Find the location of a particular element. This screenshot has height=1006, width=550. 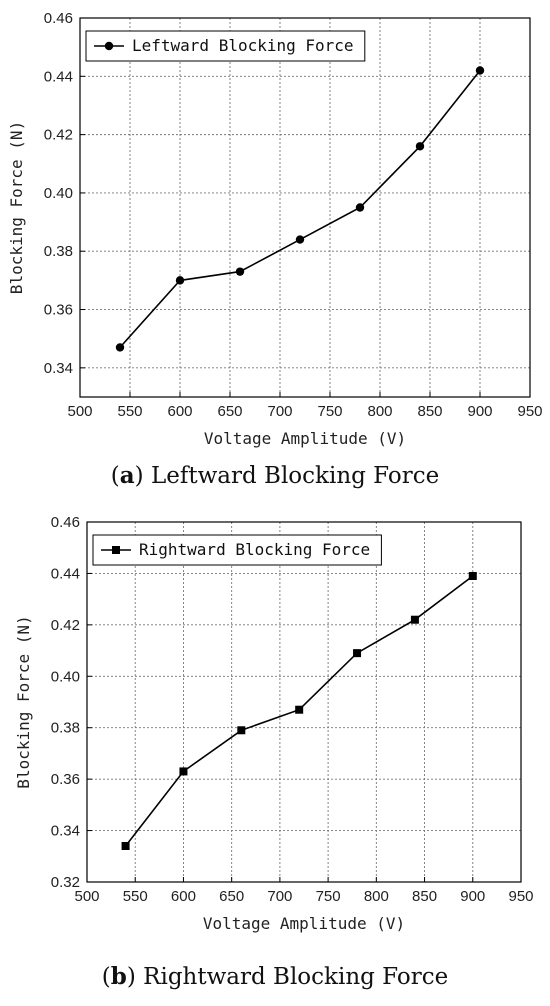

caption-a: (a) Leftward Blocking Force is located at coordinates (275, 475).